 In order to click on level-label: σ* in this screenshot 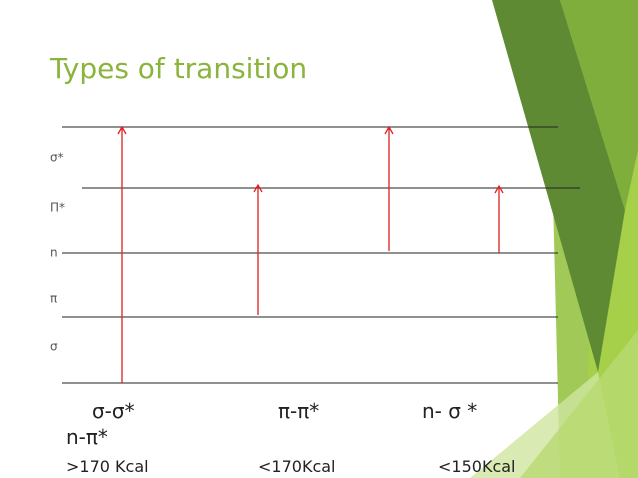, I will do `click(57, 158)`.